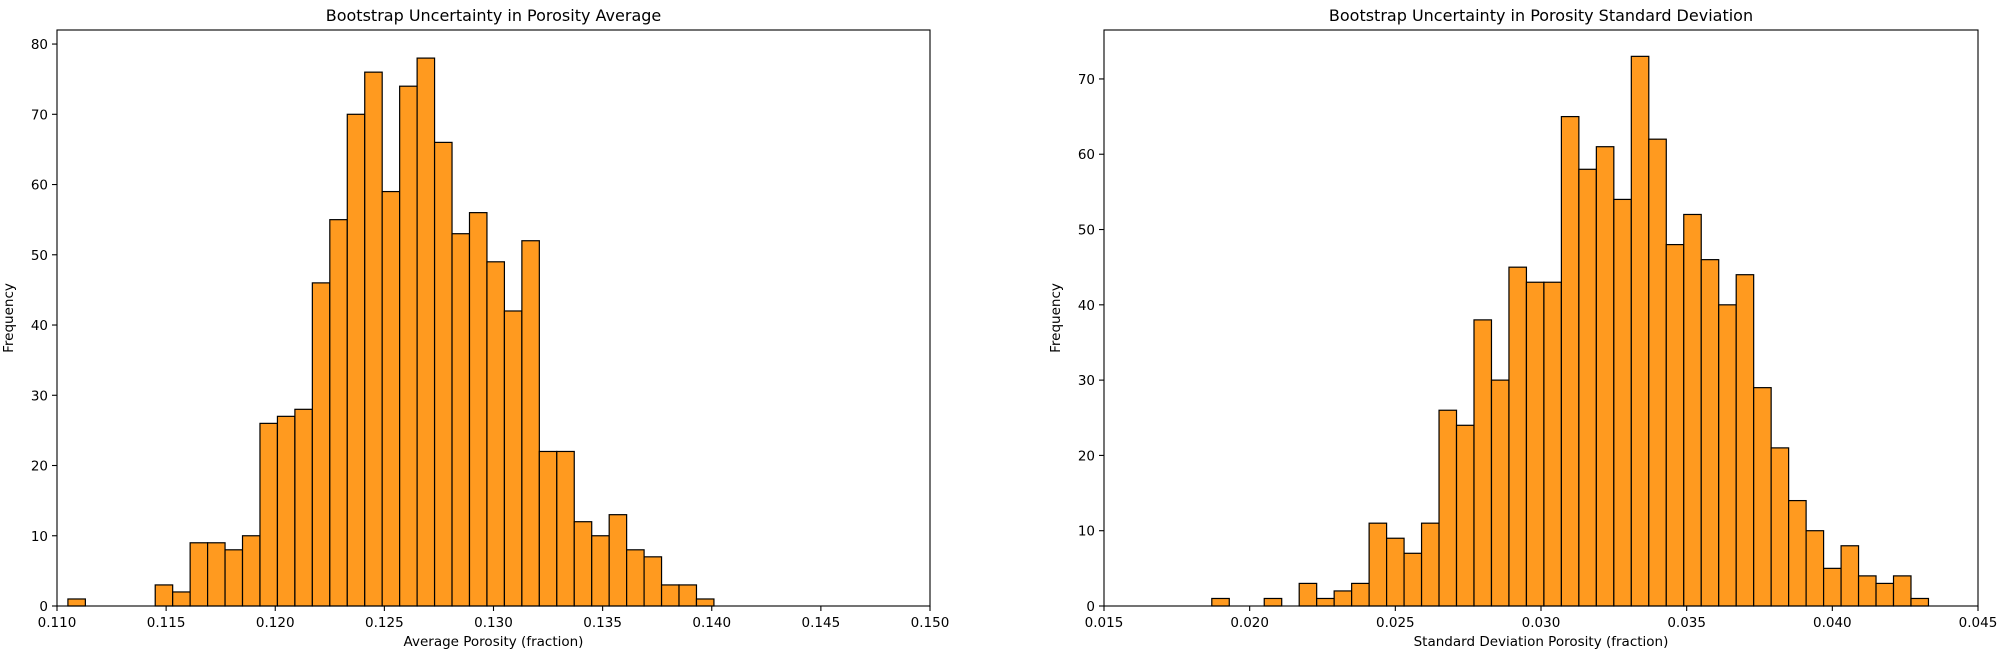 This screenshot has width=2006, height=663. Describe the element at coordinates (57, 623) in the screenshot. I see `x-tick-label: 0.110` at that location.